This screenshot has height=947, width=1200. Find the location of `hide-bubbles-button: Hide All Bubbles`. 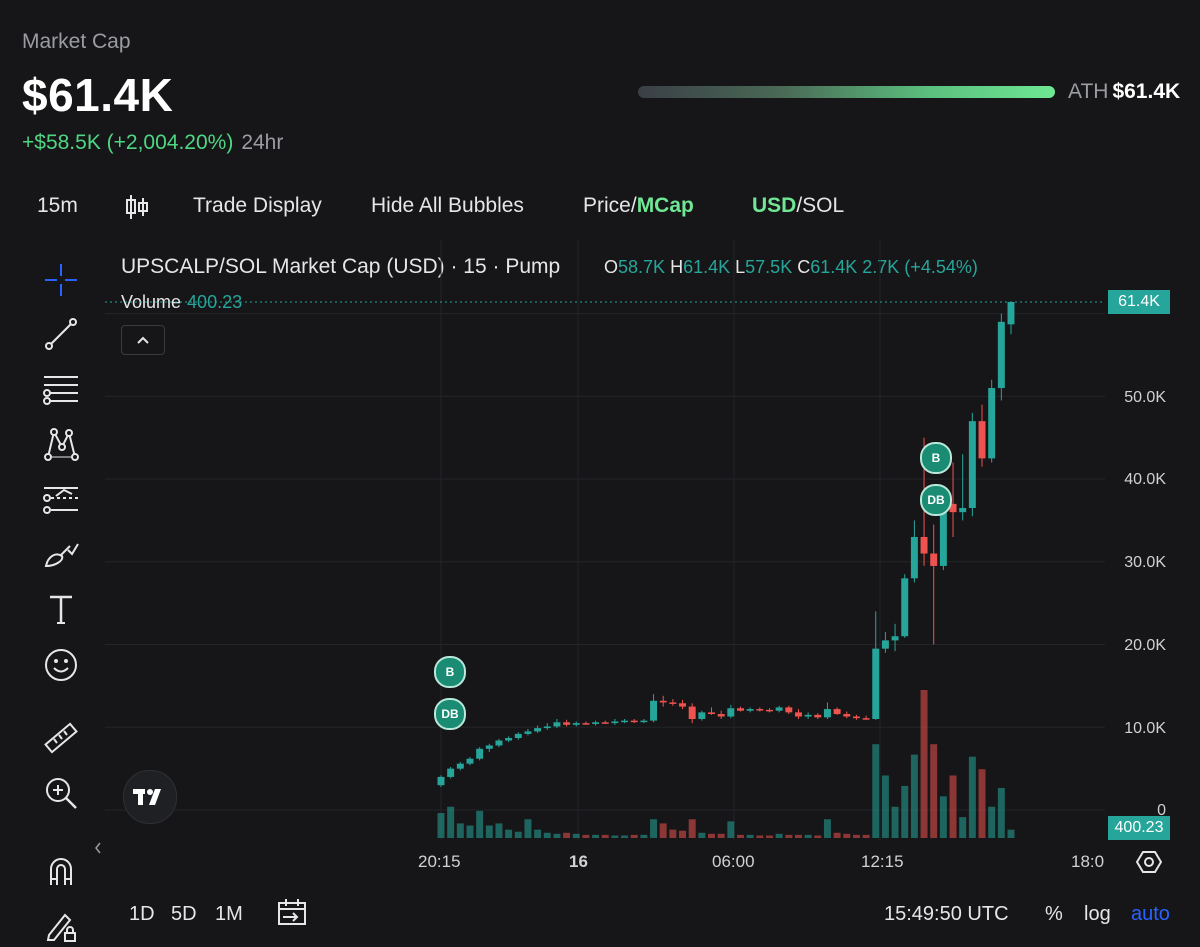

hide-bubbles-button: Hide All Bubbles is located at coordinates (447, 205).